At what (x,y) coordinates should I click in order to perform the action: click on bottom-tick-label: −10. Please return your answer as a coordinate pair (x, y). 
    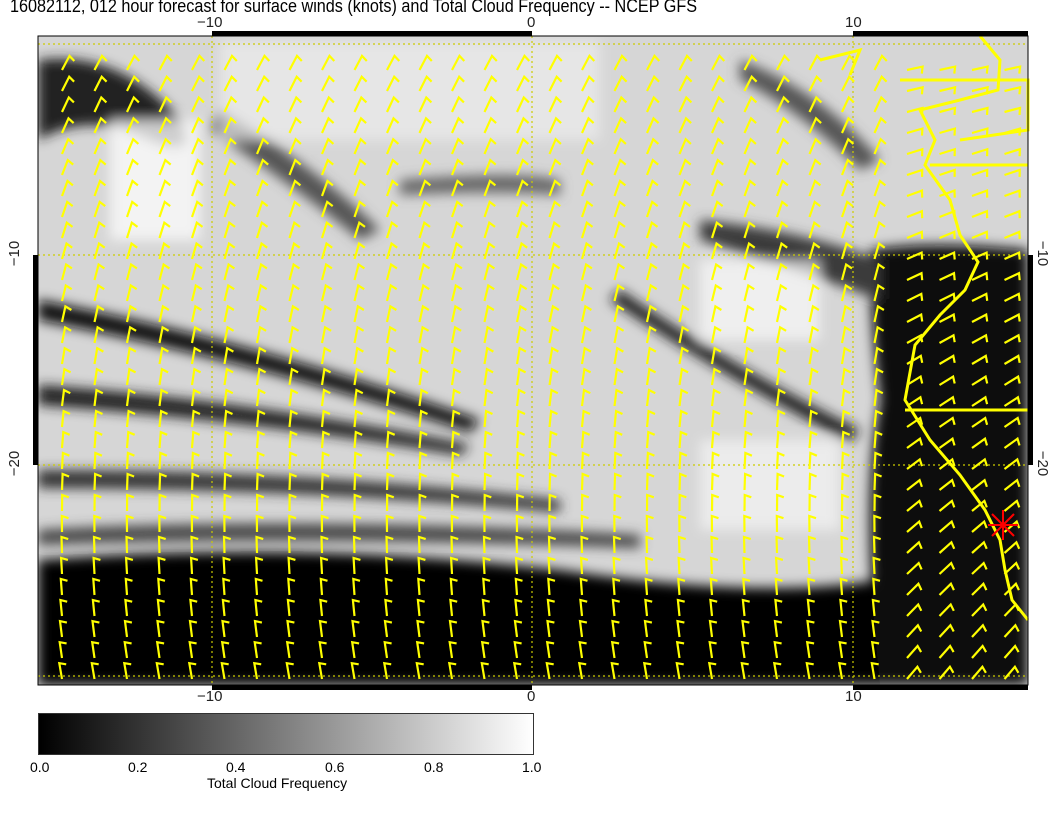
    Looking at the image, I should click on (210, 696).